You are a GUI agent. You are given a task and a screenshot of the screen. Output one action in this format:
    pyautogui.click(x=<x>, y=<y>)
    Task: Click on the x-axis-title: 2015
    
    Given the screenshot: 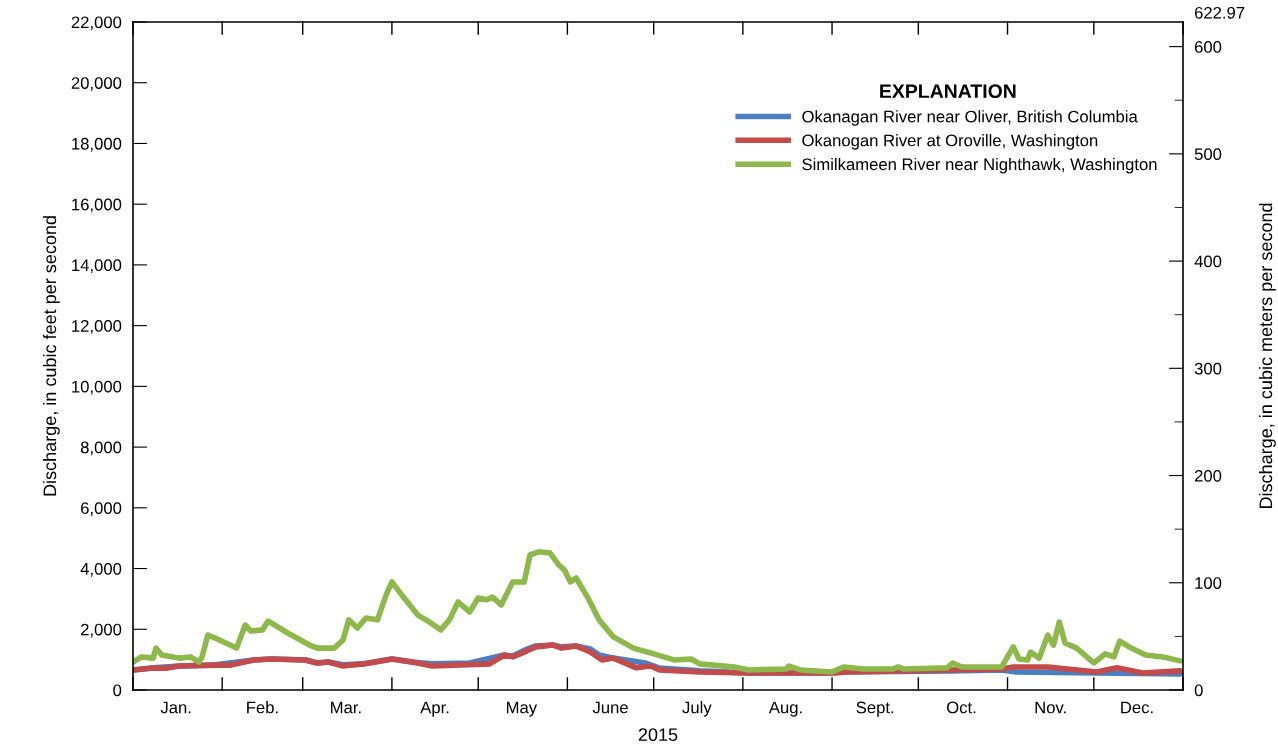 What is the action you would take?
    pyautogui.click(x=658, y=735)
    